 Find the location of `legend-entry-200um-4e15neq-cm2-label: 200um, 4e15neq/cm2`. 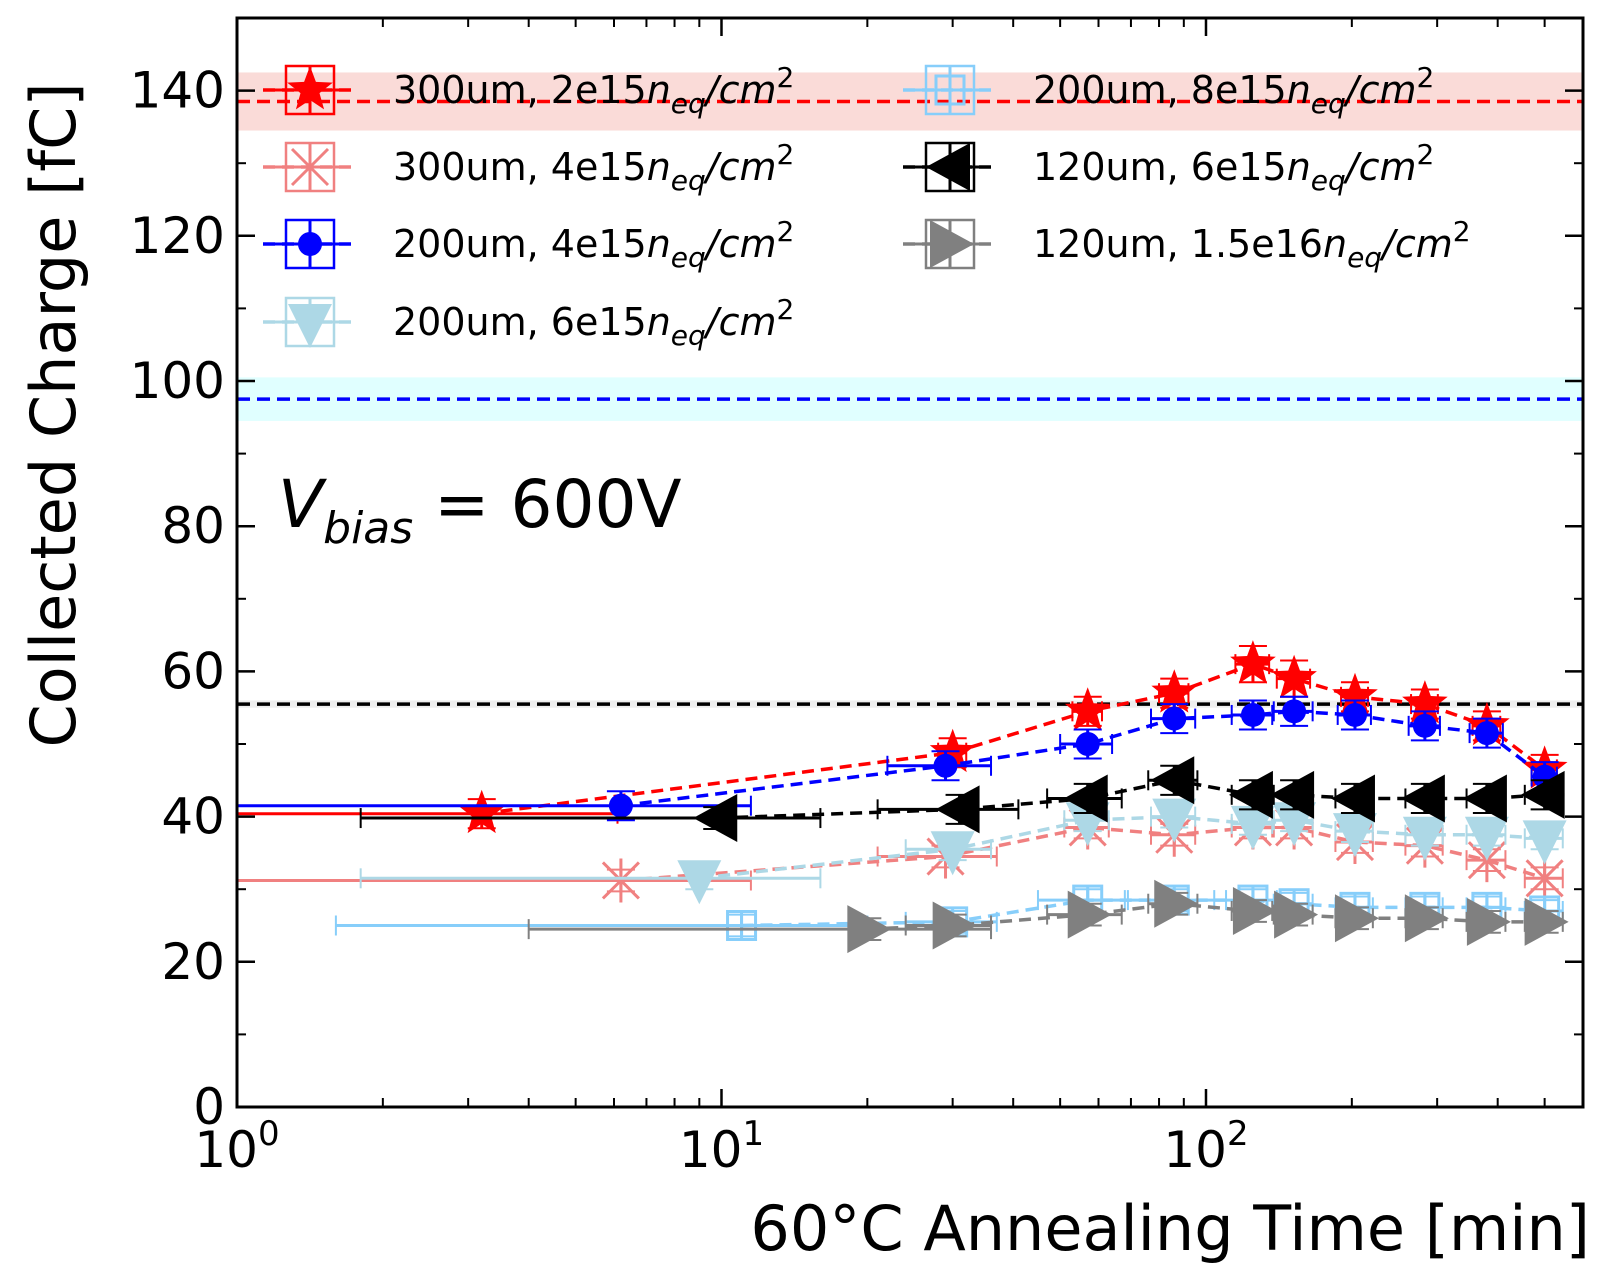

legend-entry-200um-4e15neq-cm2-label: 200um, 4e15neq/cm2 is located at coordinates (593, 244).